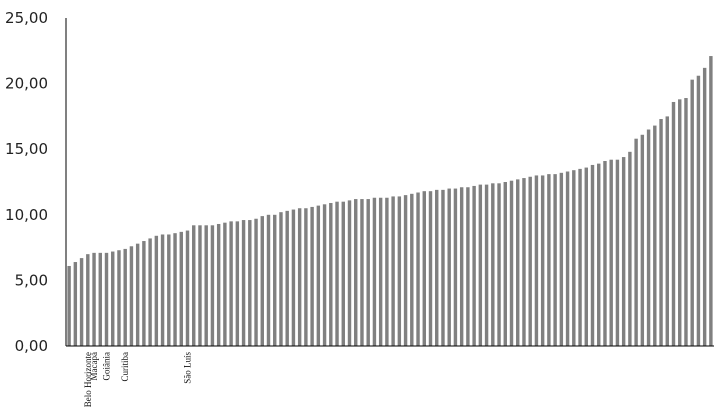 Image resolution: width=715 pixels, height=414 pixels. What do you see at coordinates (94, 366) in the screenshot?
I see `x-category-label: Macapá` at bounding box center [94, 366].